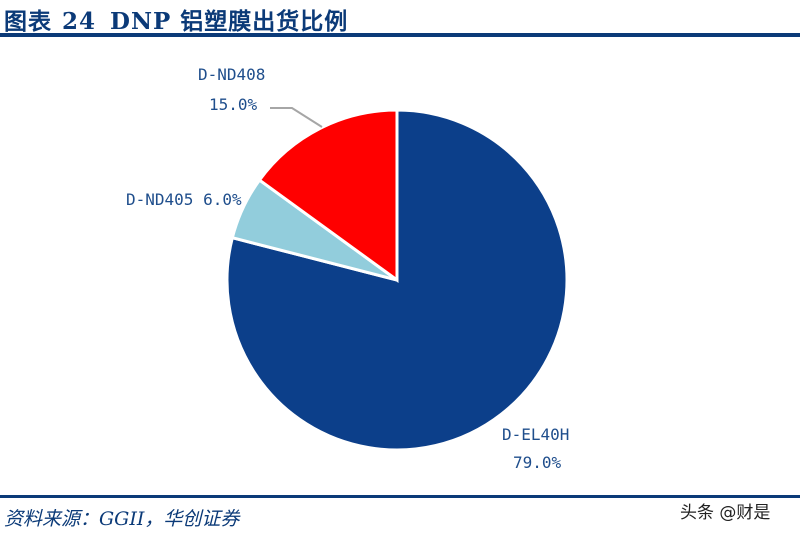 The height and width of the screenshot is (533, 800). Describe the element at coordinates (79, 21) in the screenshot. I see `figure-number: 24` at that location.